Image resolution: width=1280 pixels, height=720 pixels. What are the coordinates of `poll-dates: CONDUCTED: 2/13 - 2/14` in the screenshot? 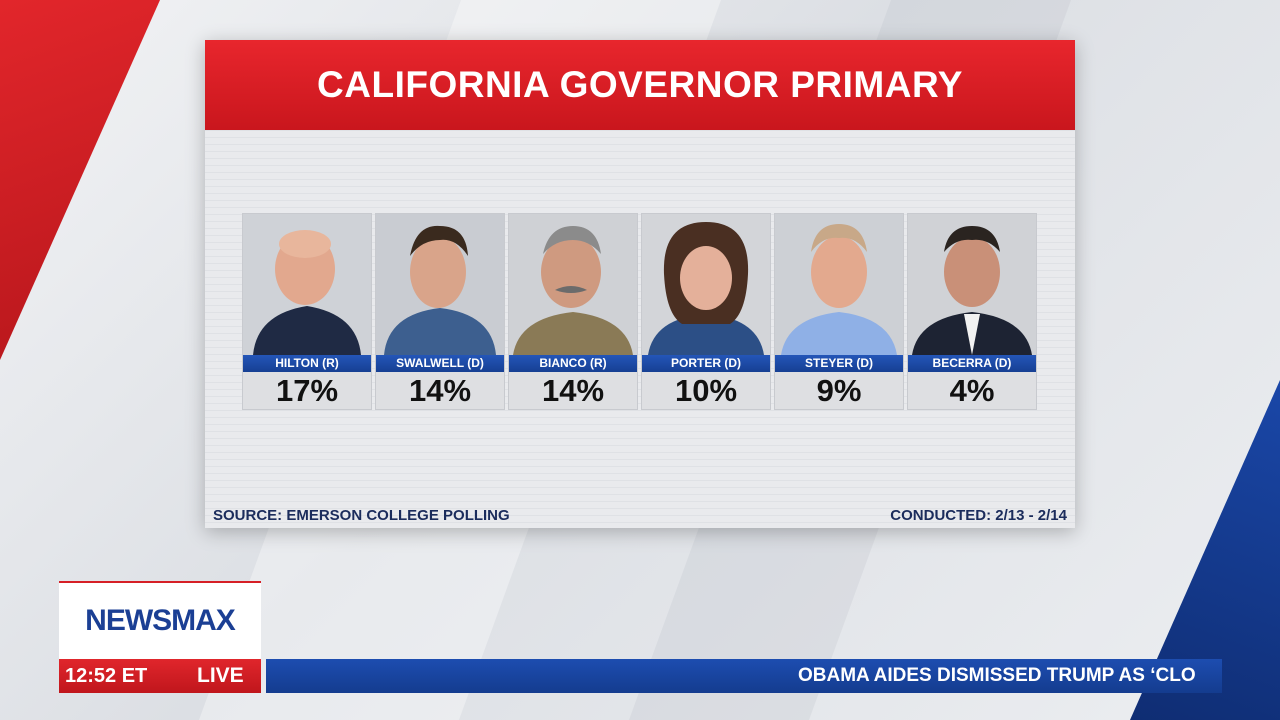 It's located at (978, 515).